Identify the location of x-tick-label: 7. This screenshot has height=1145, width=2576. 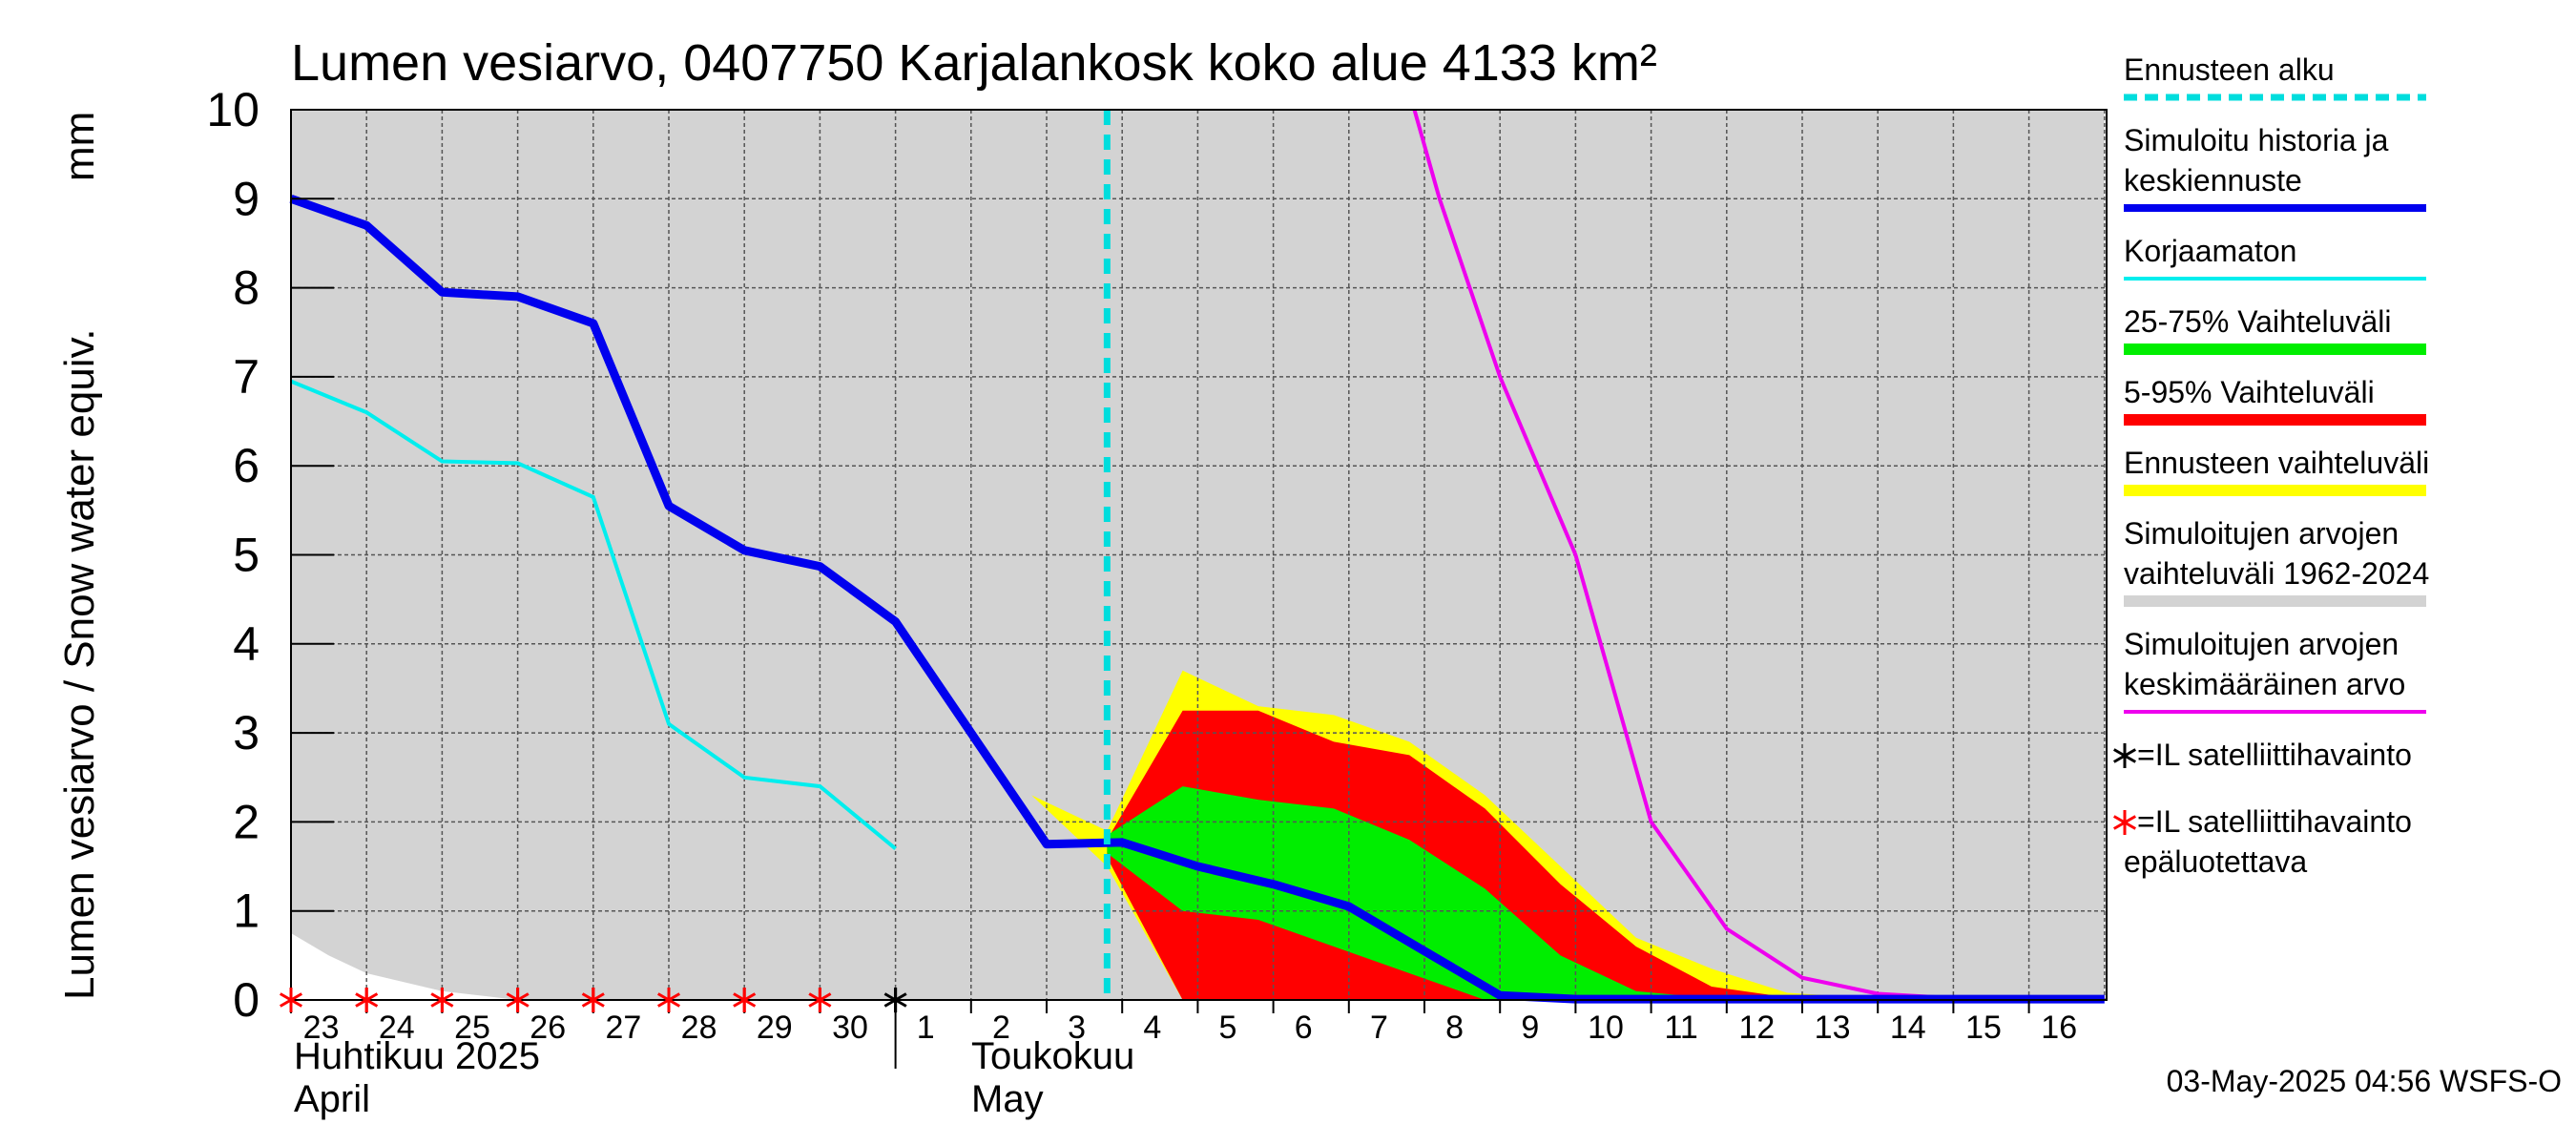
(1379, 1028).